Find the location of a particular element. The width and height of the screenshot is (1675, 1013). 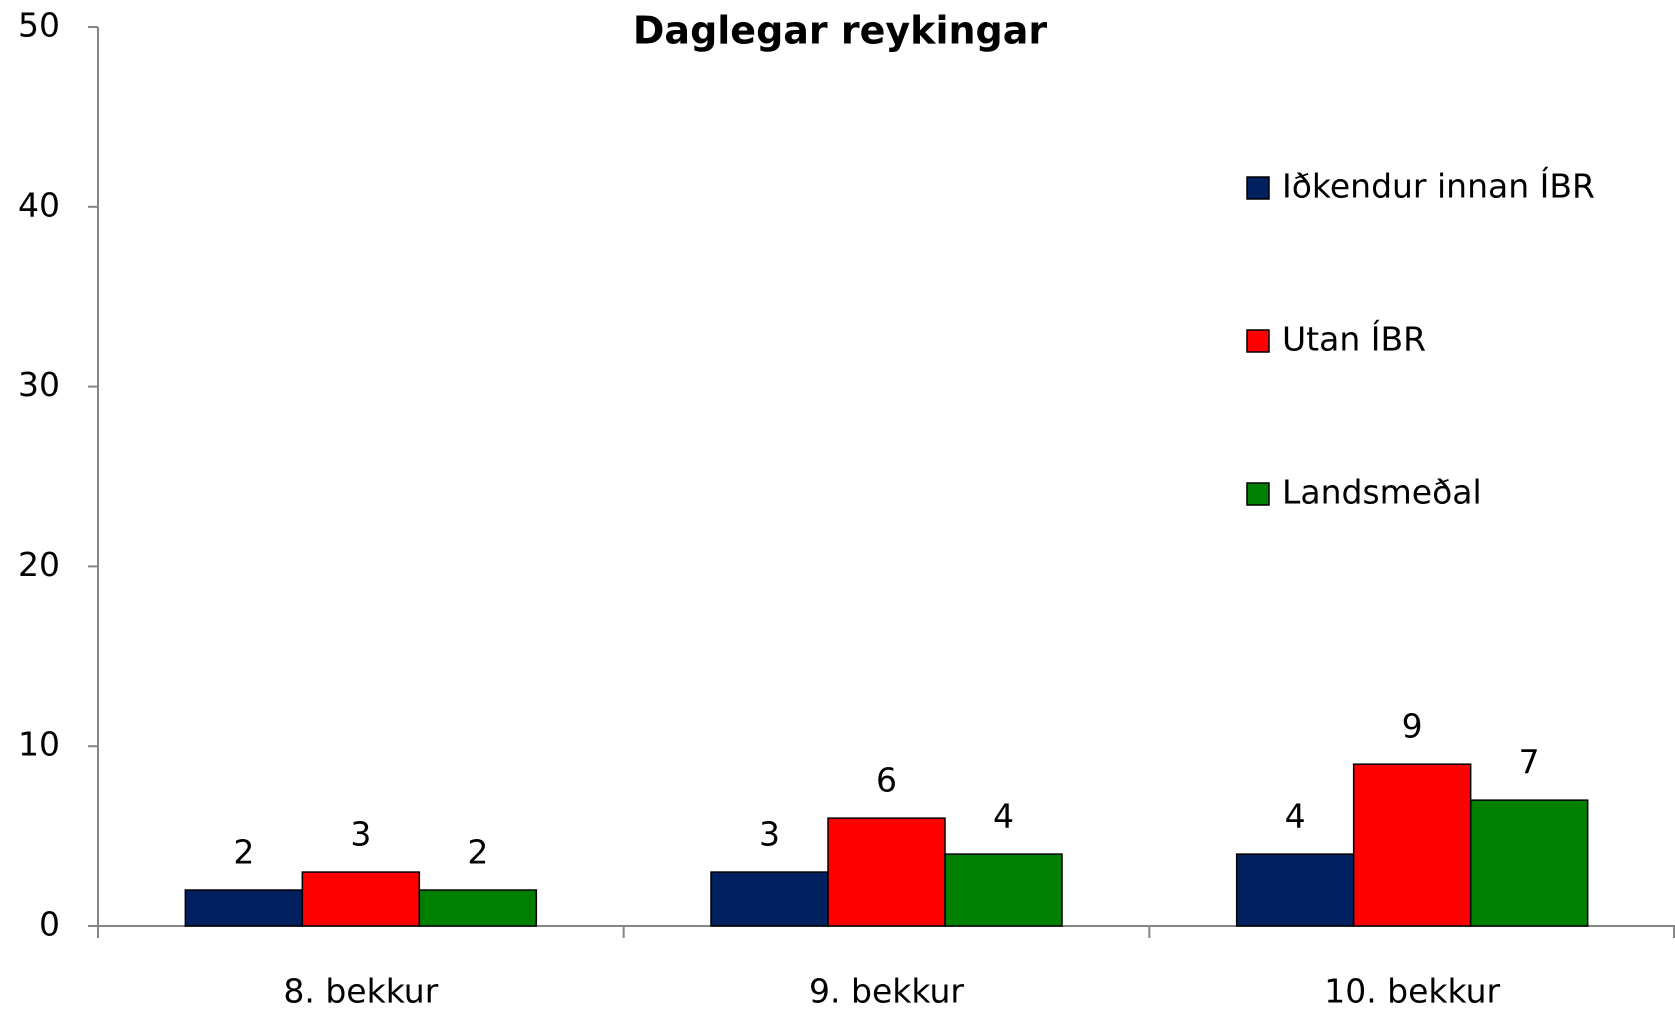

legend-label: Iðkendur innan ÍBR is located at coordinates (1438, 186).